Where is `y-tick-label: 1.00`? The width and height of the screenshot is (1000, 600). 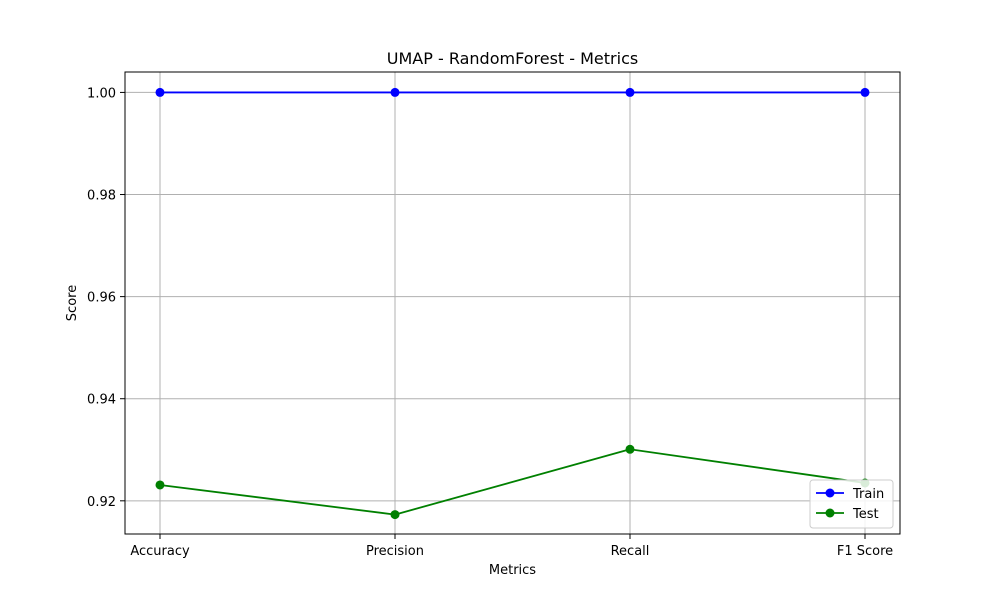
y-tick-label: 1.00 is located at coordinates (101, 93).